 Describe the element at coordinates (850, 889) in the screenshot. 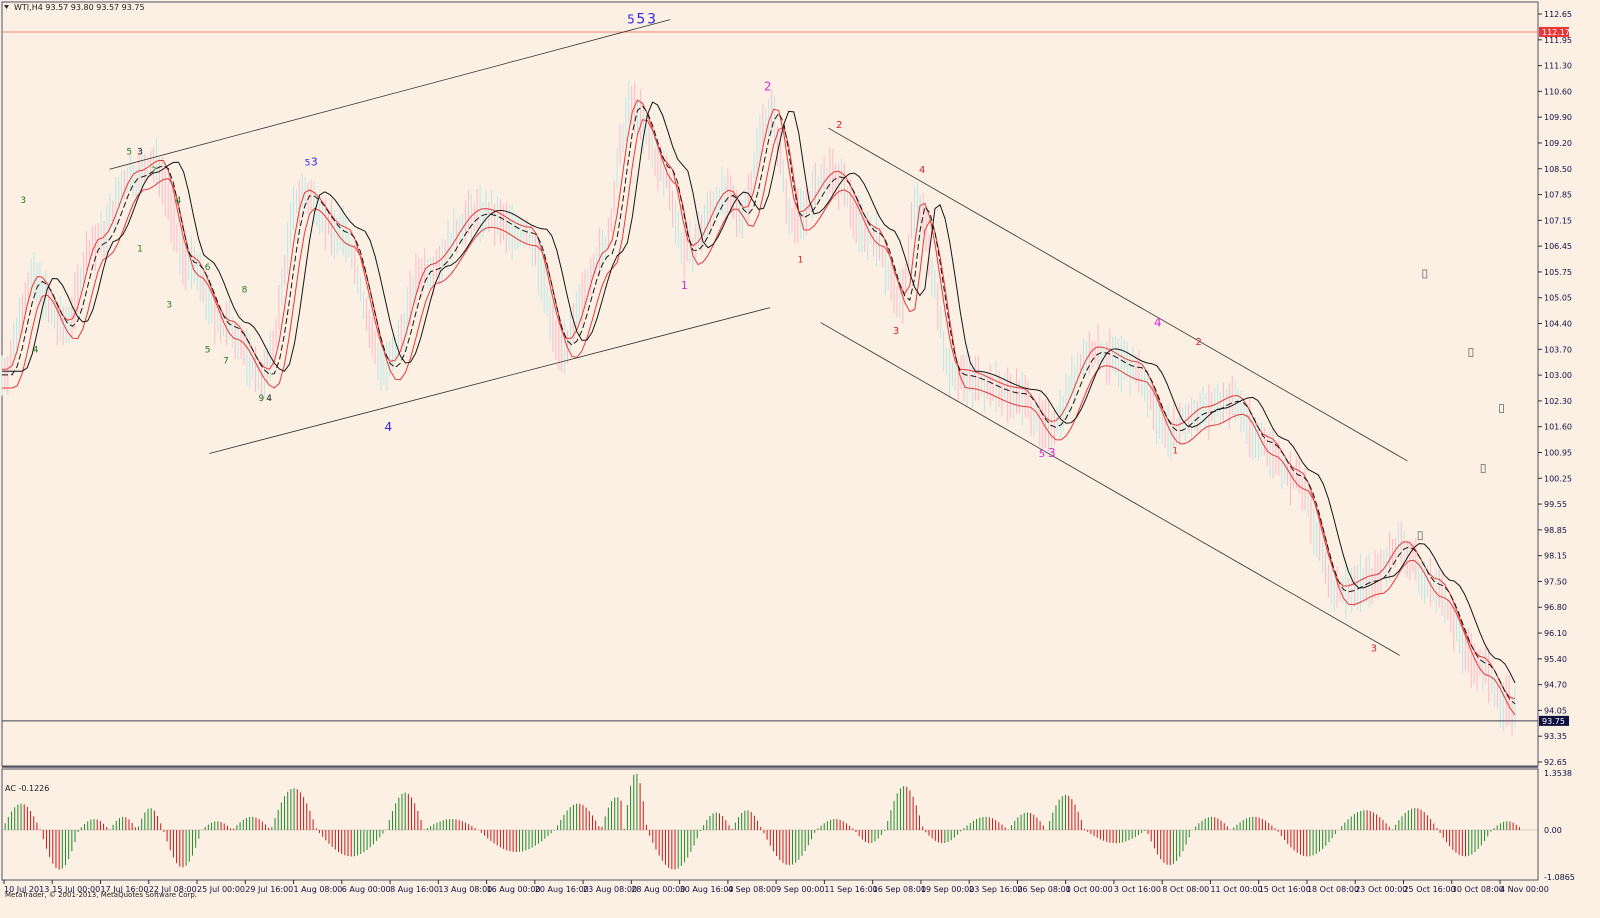

I see `x-tick-label: 11 Sep 16:00` at that location.